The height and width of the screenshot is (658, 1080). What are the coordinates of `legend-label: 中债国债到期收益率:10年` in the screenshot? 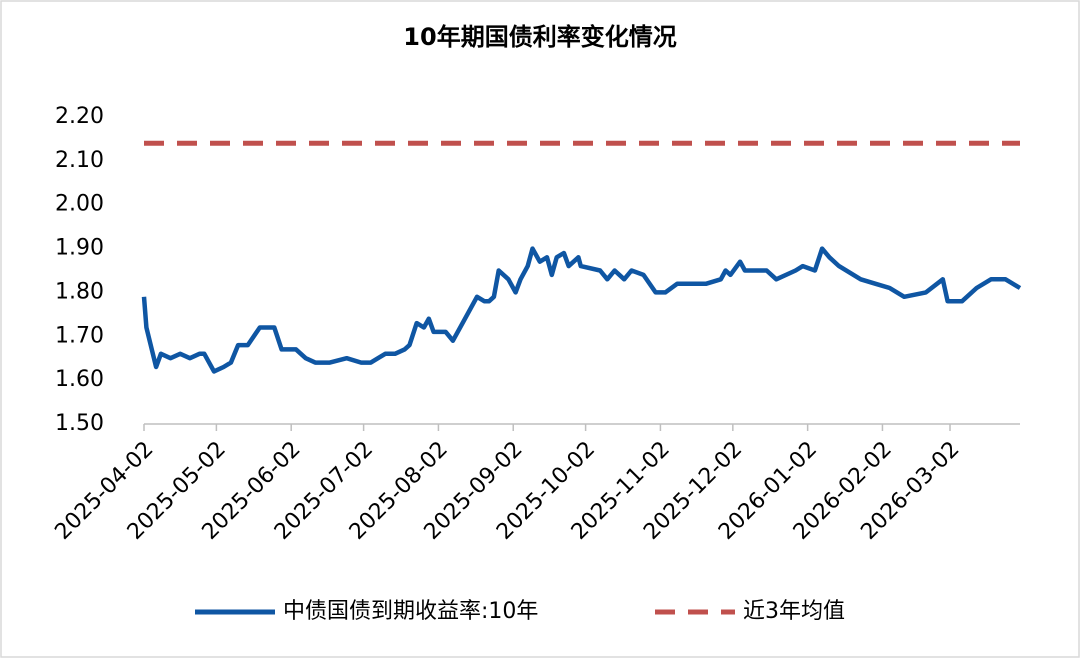 It's located at (410, 611).